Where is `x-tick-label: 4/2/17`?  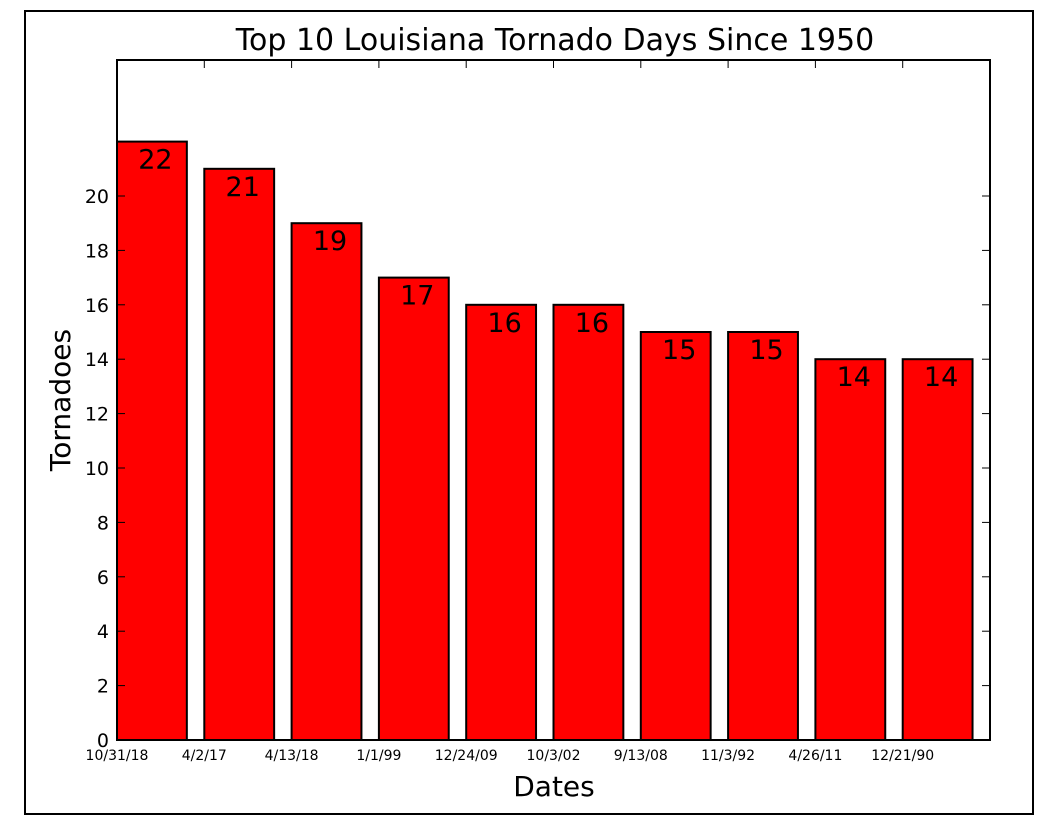 x-tick-label: 4/2/17 is located at coordinates (204, 756).